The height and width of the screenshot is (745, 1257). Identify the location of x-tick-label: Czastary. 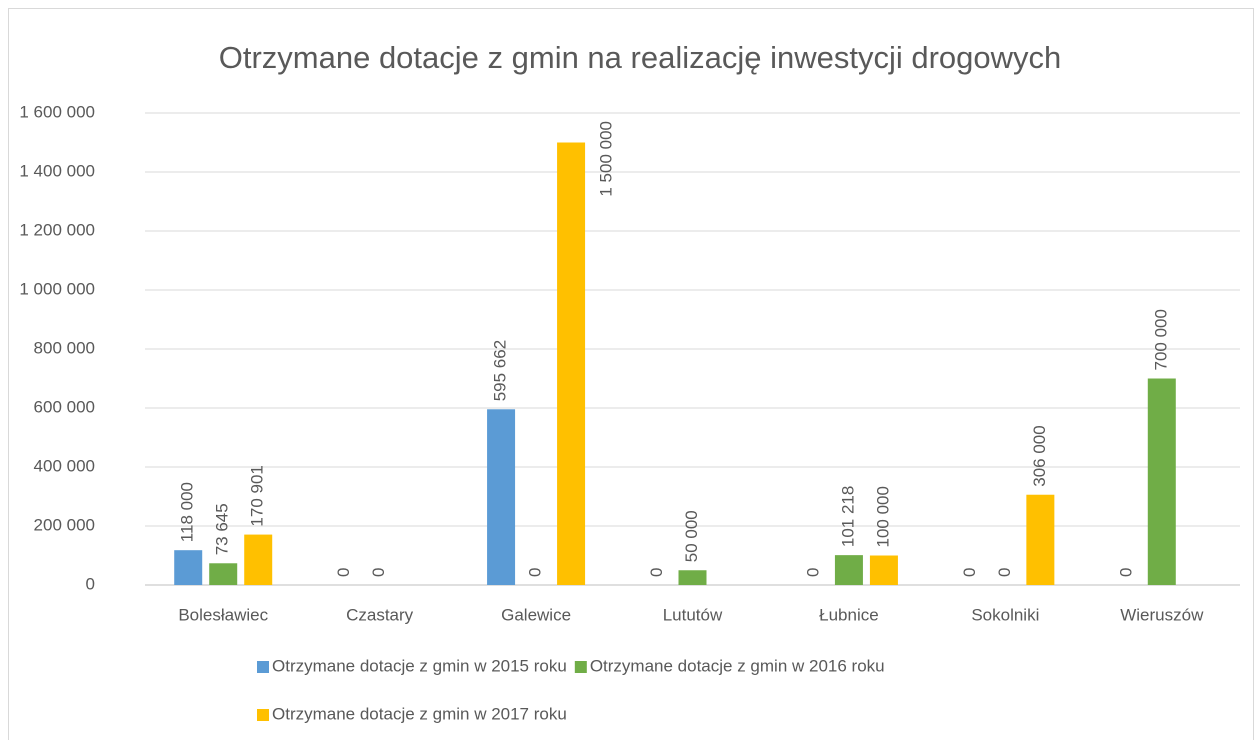
(380, 614).